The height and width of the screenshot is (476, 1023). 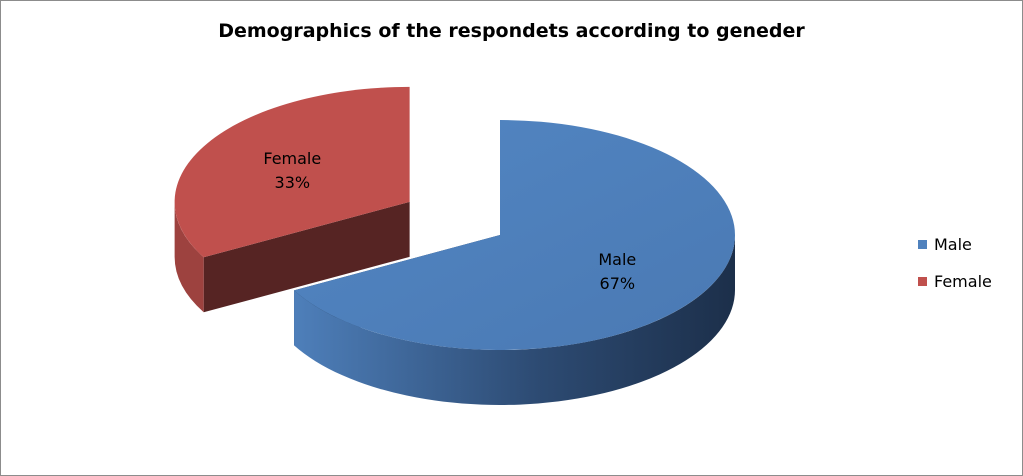 I want to click on legend-label-male: Male, so click(x=953, y=244).